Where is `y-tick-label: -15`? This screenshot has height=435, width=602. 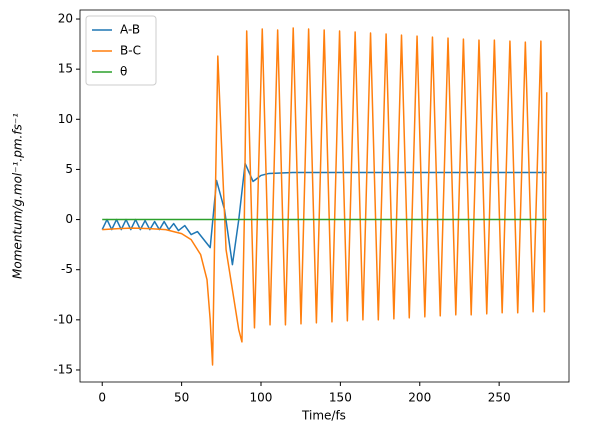 y-tick-label: -15 is located at coordinates (63, 369).